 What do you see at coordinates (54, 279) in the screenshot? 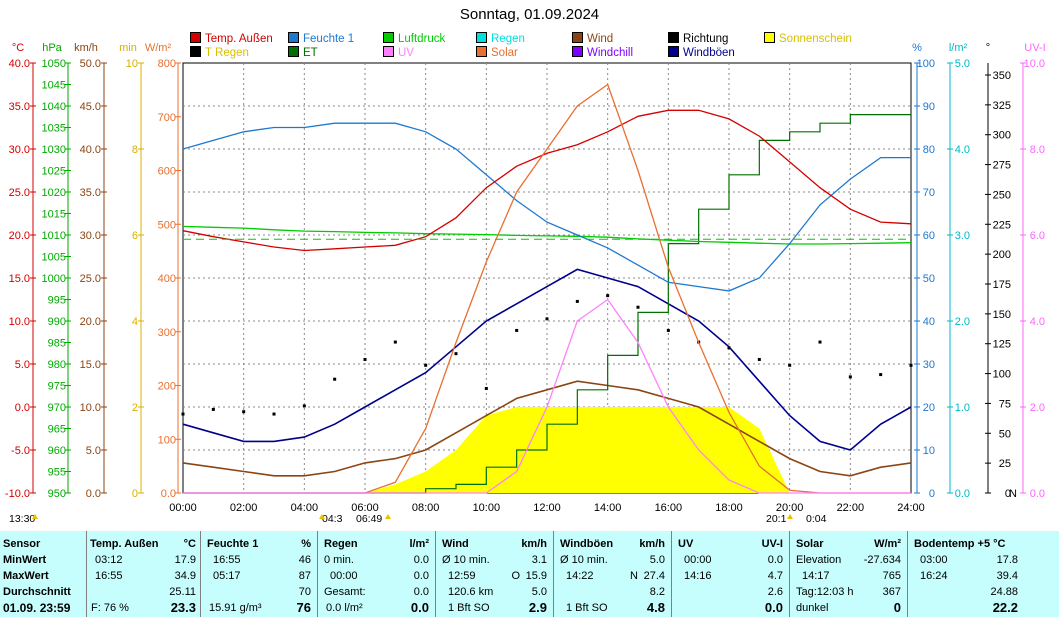
I see `hpa-tick-label: 1000` at bounding box center [54, 279].